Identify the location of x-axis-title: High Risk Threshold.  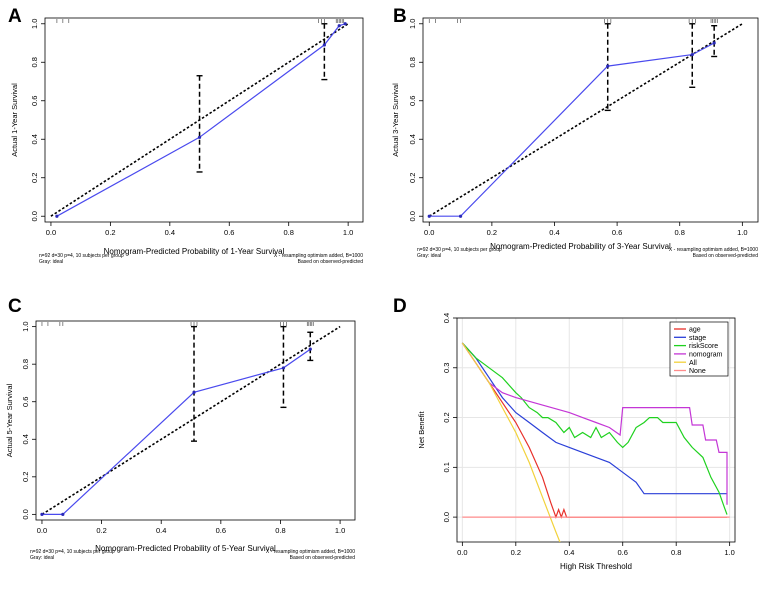
(596, 566).